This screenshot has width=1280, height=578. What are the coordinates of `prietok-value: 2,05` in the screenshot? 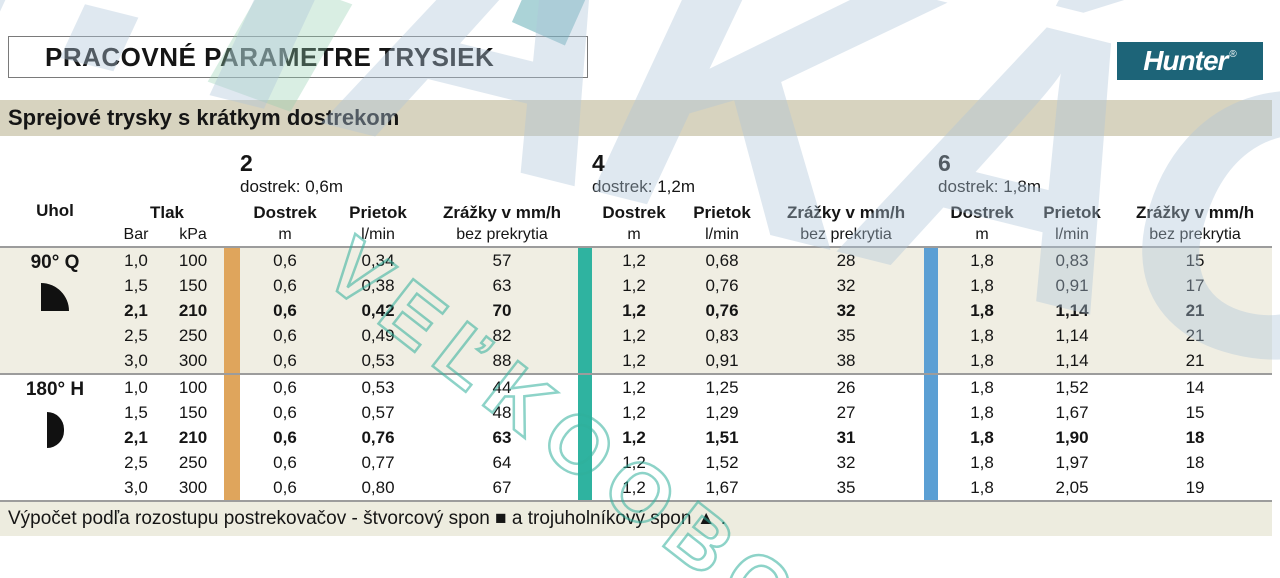 It's located at (1072, 488).